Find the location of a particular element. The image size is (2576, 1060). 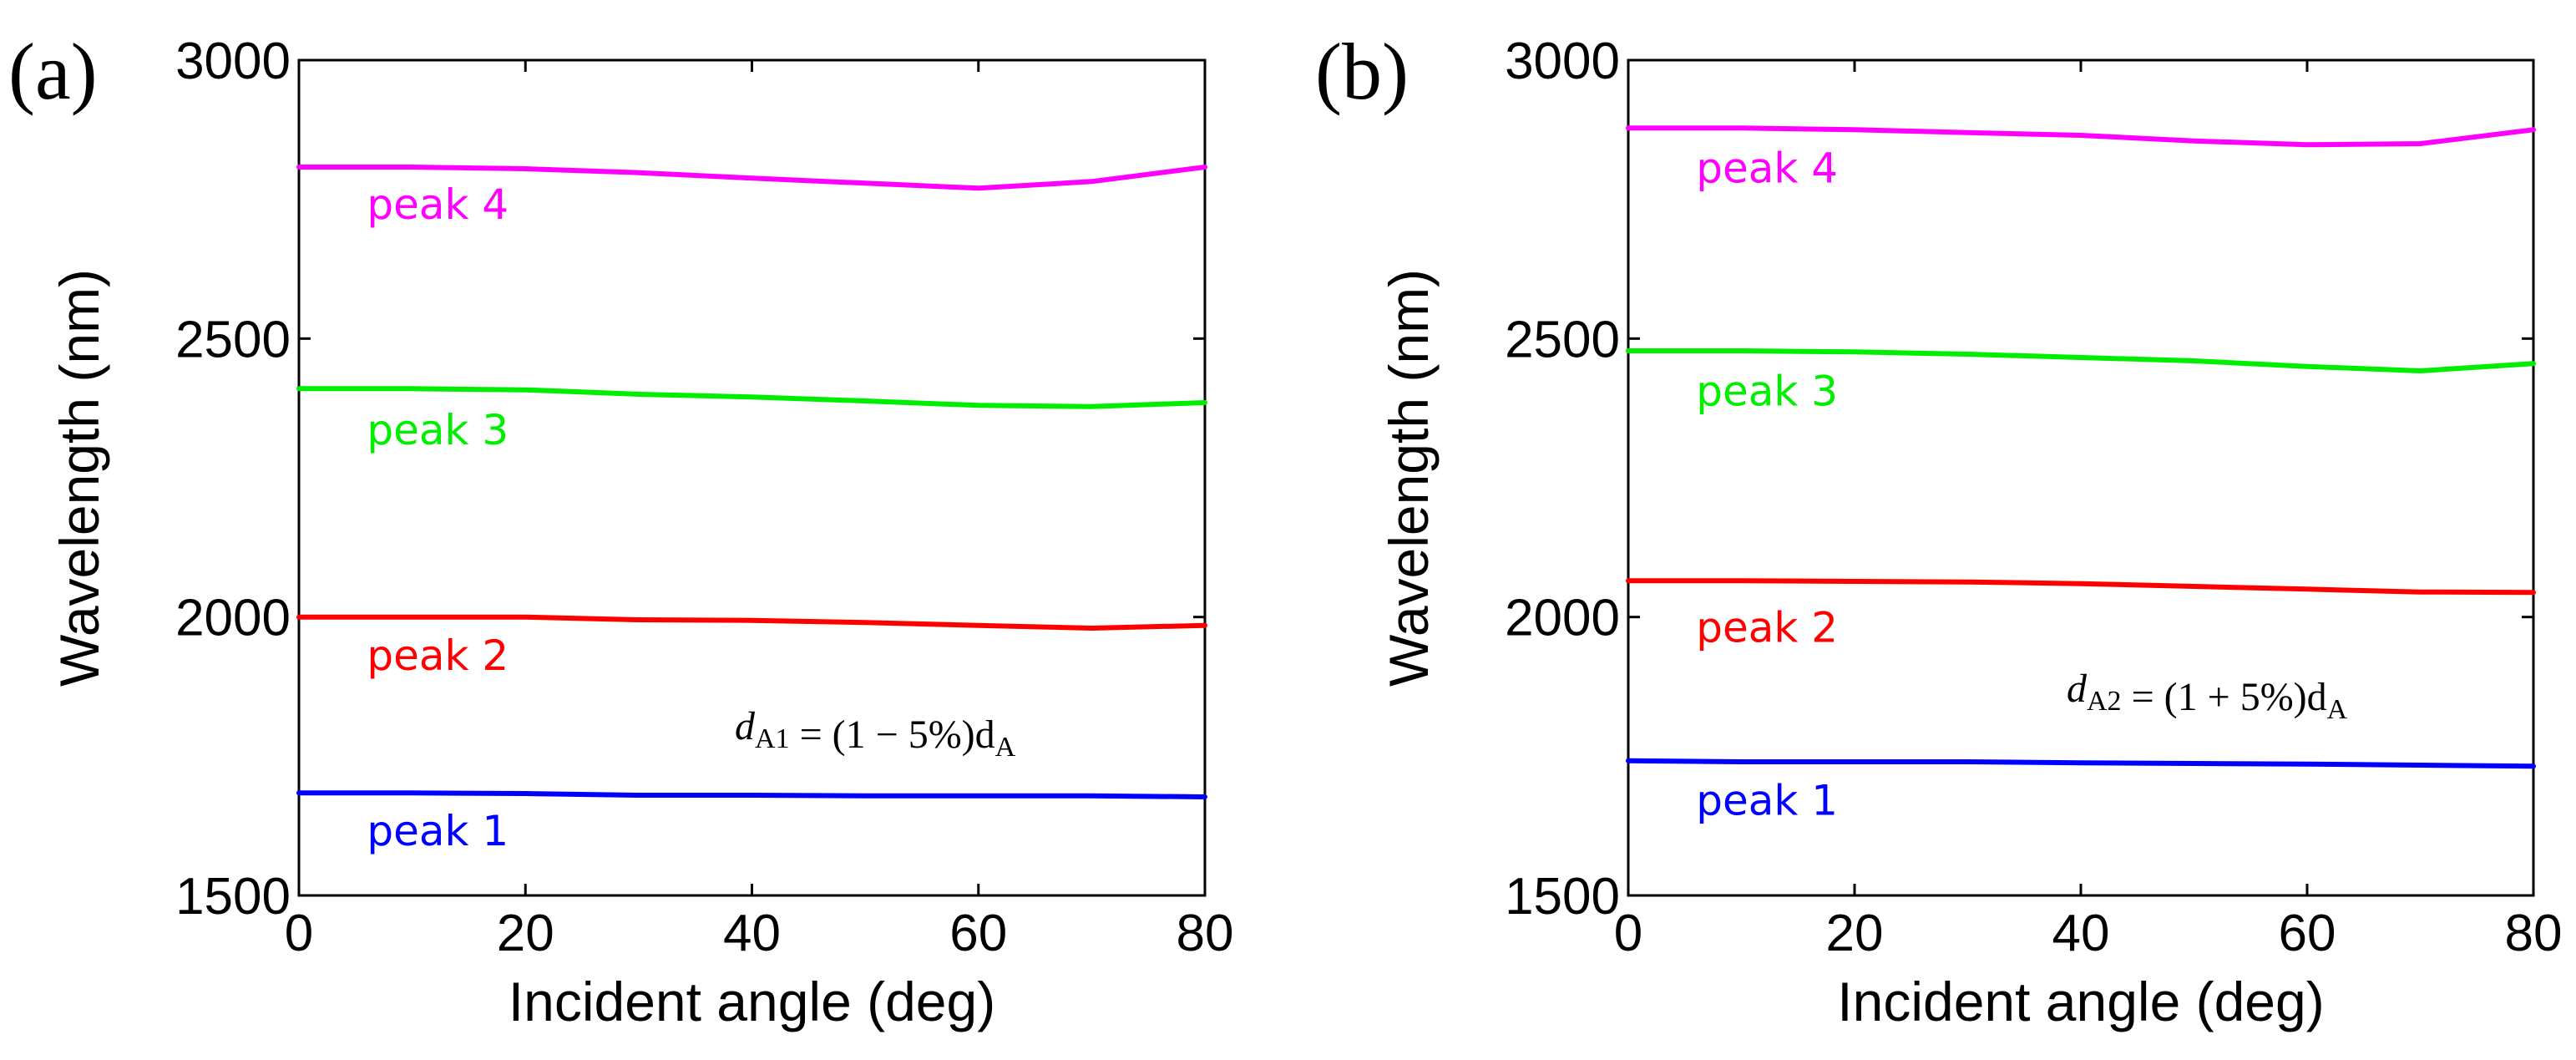

panel-label: (b) is located at coordinates (1362, 71).